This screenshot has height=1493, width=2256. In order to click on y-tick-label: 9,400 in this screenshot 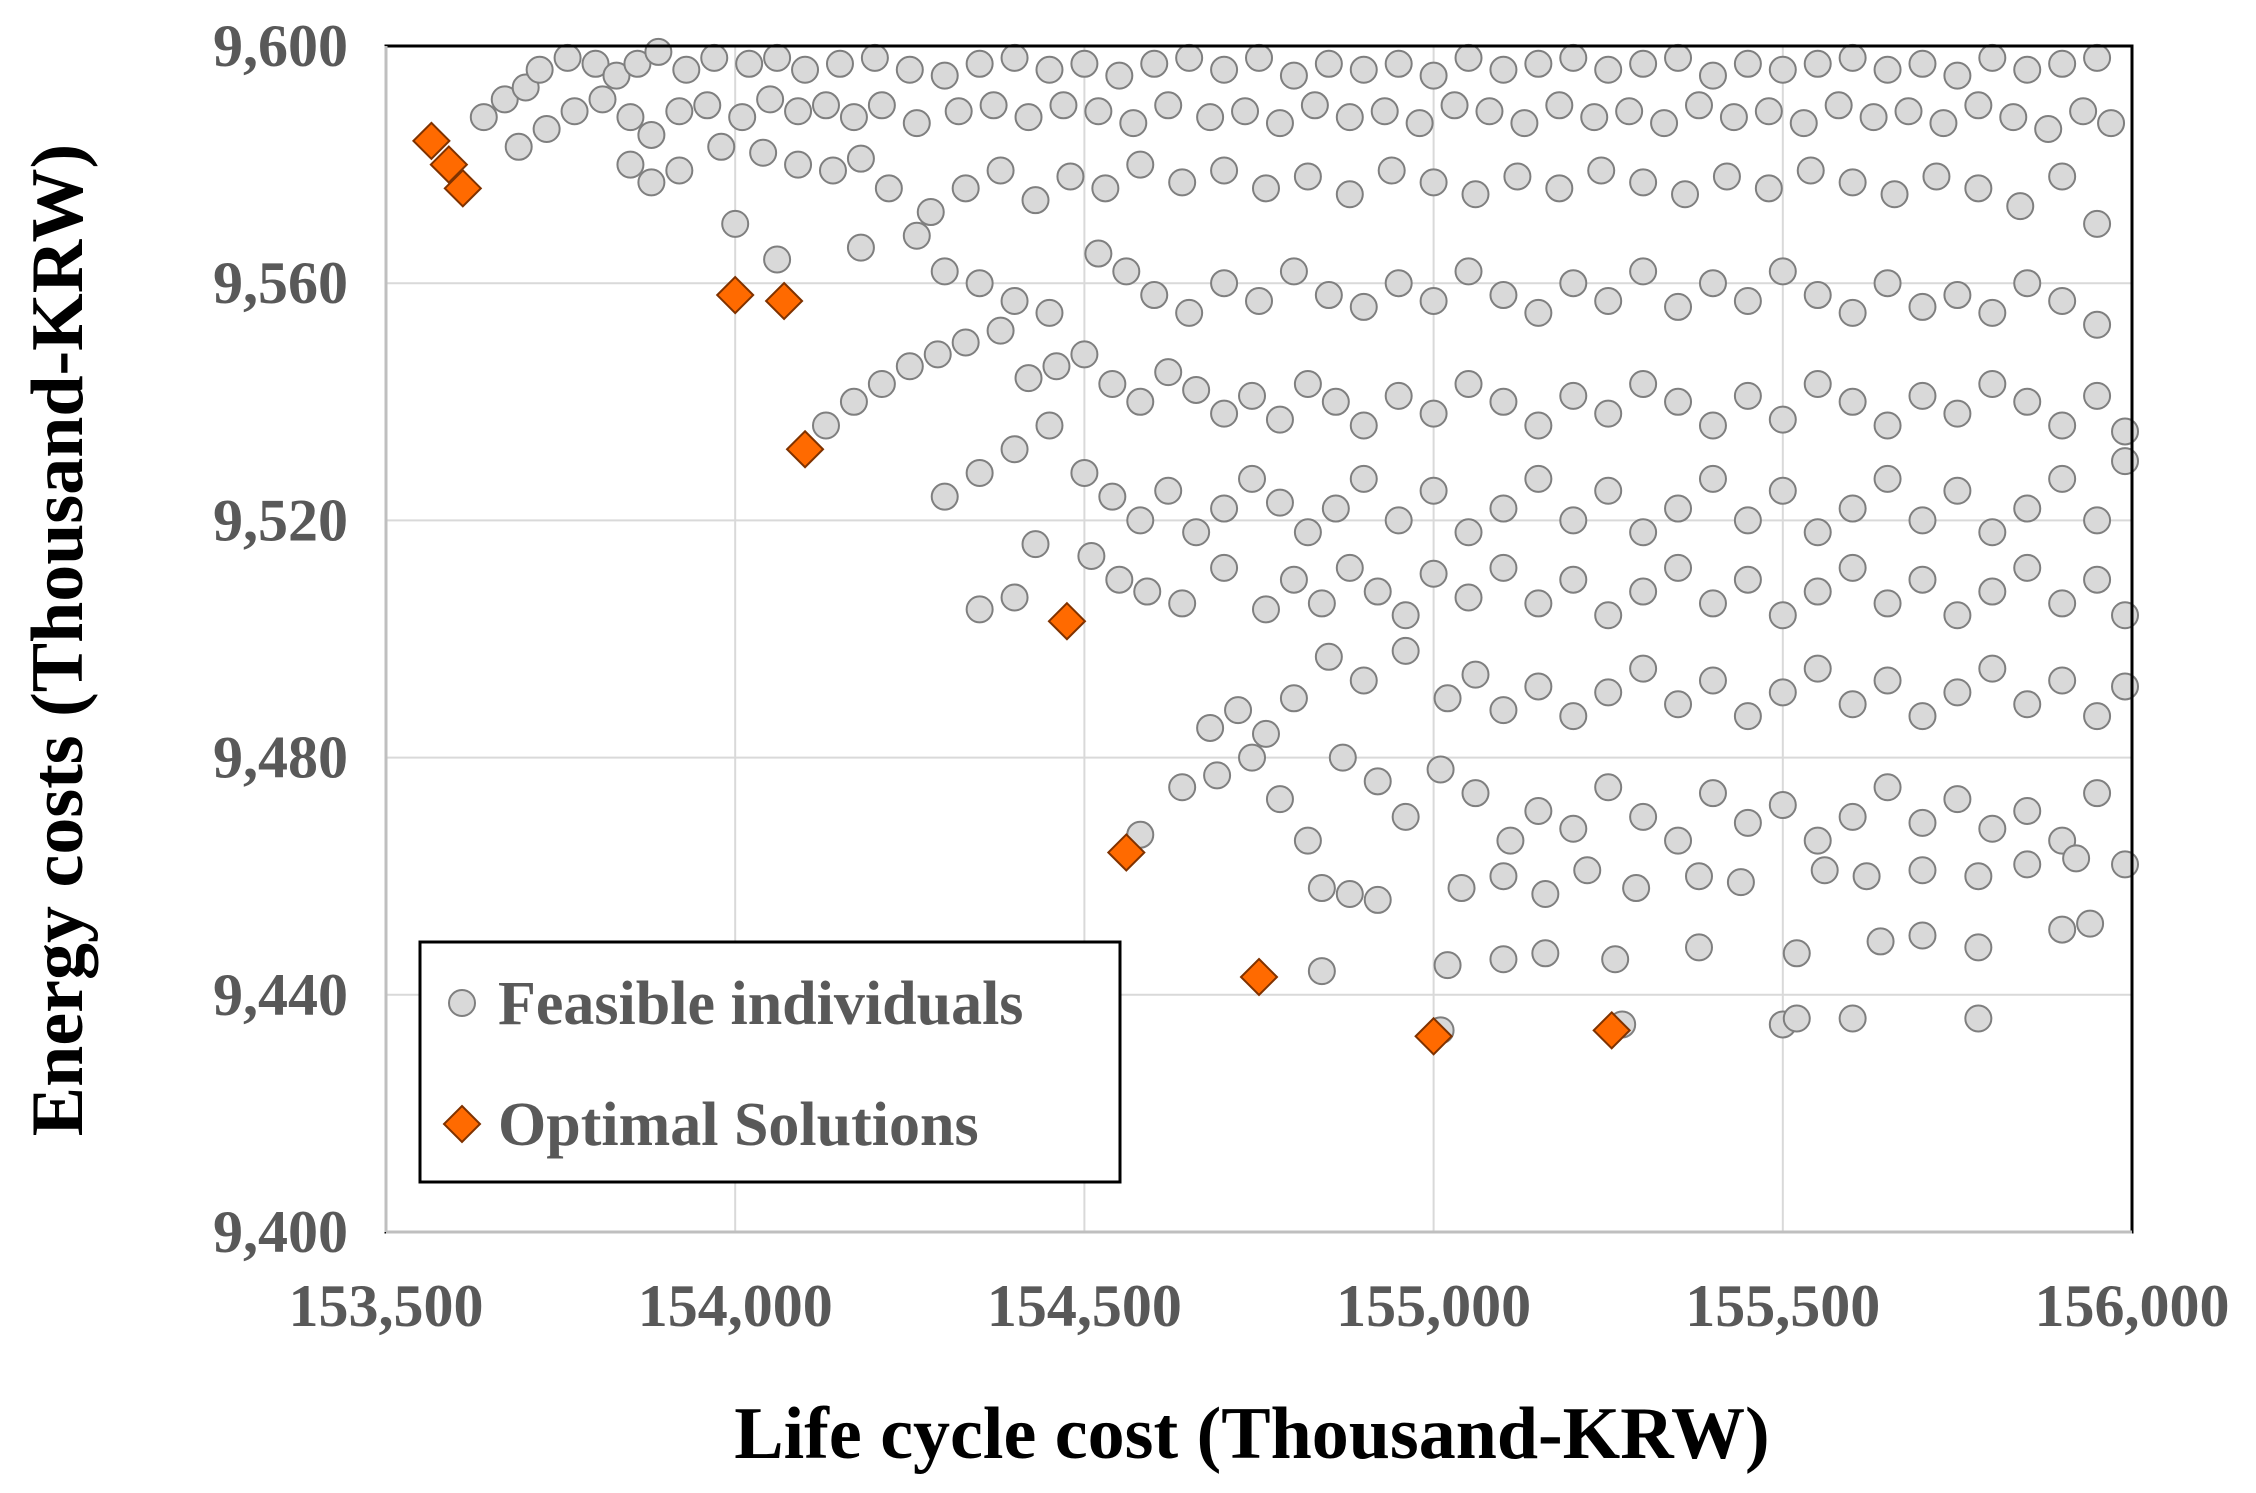, I will do `click(280, 1232)`.